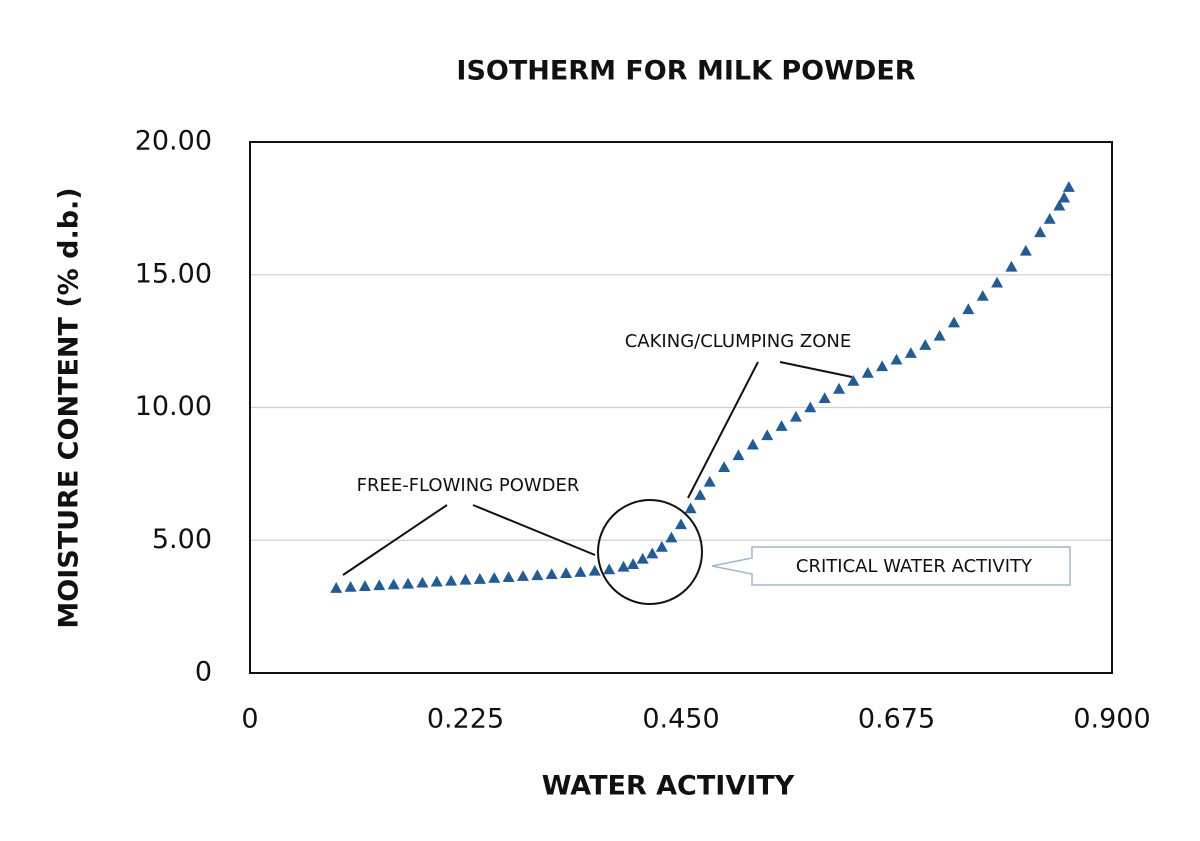 This screenshot has height=841, width=1200. What do you see at coordinates (468, 485) in the screenshot?
I see `annotation-text: FREE-FLOWING POWDER` at bounding box center [468, 485].